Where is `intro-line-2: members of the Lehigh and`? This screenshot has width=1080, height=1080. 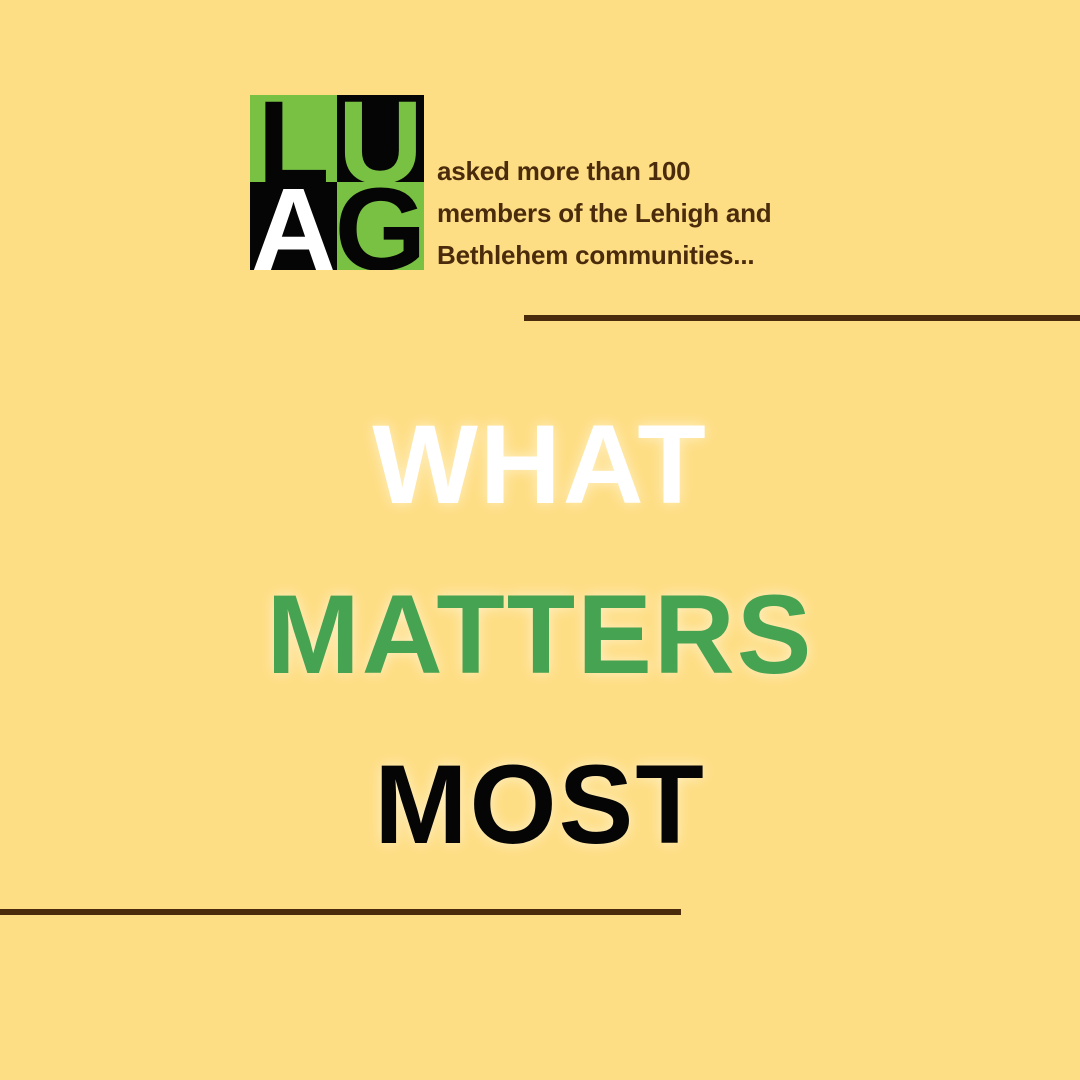
intro-line-2: members of the Lehigh and is located at coordinates (604, 213).